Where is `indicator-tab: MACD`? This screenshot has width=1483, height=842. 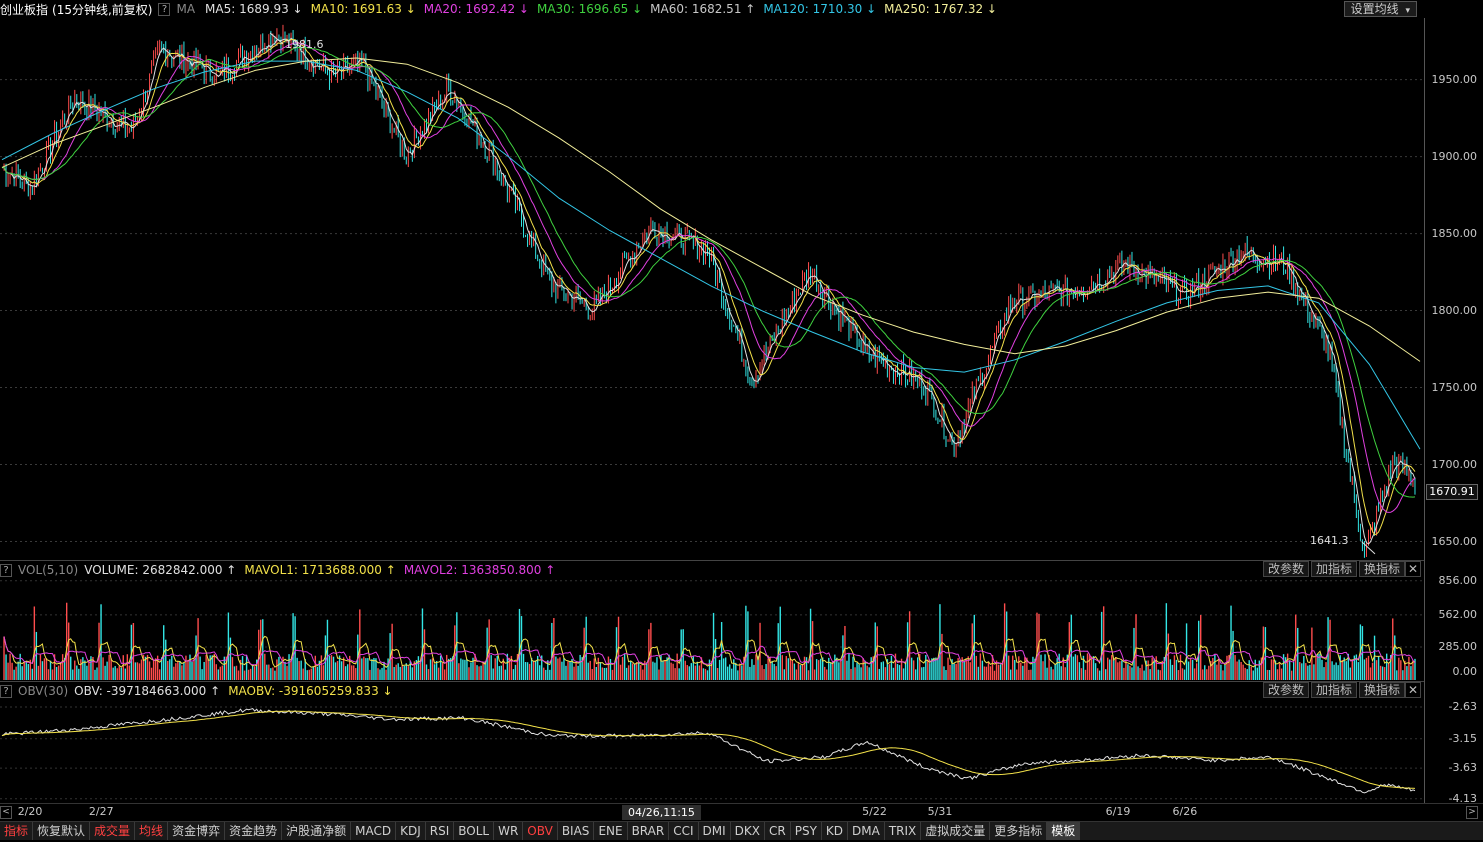 indicator-tab: MACD is located at coordinates (374, 831).